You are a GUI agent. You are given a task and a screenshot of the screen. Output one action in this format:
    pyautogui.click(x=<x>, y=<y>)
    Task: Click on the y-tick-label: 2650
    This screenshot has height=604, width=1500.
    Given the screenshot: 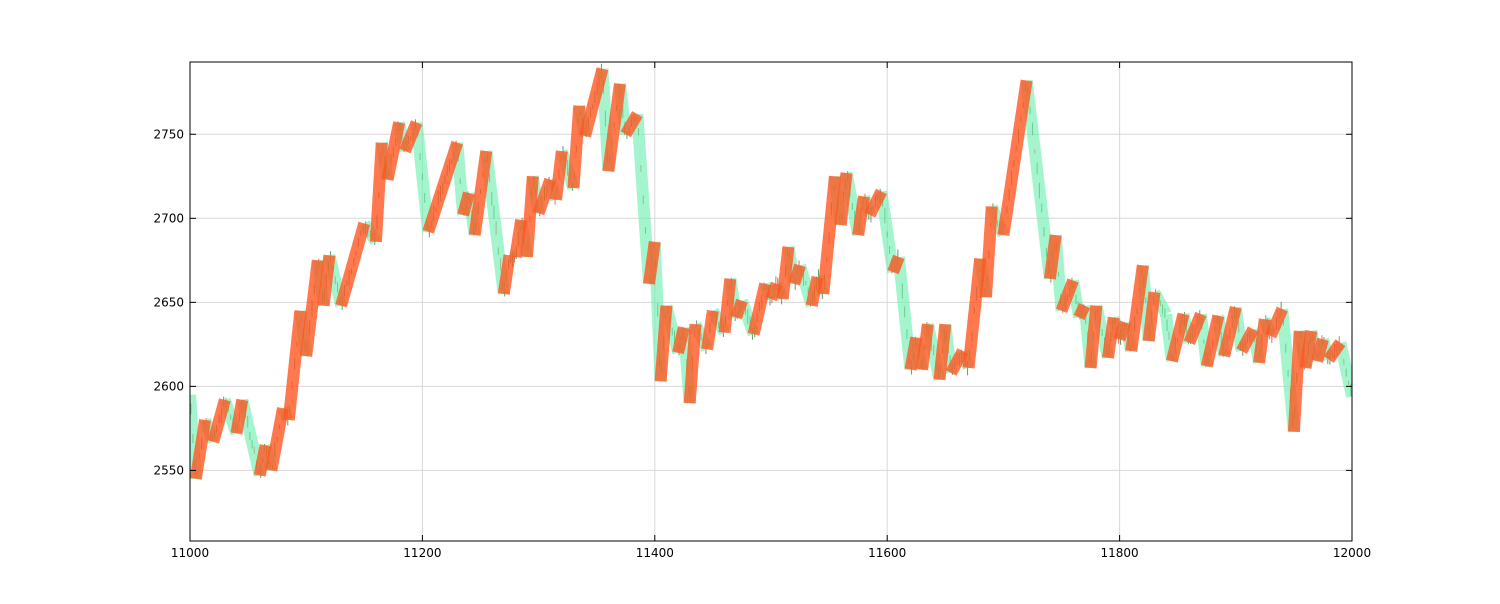 What is the action you would take?
    pyautogui.click(x=168, y=302)
    